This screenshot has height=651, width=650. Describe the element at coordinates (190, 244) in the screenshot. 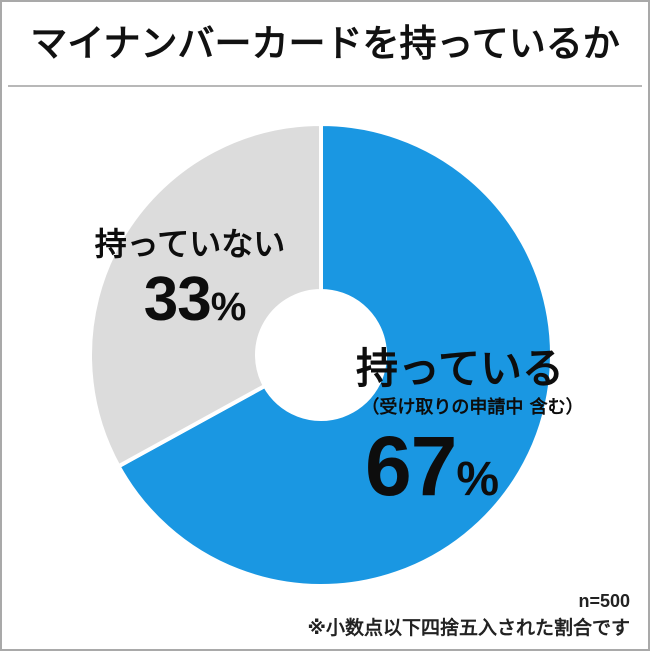

I see `slice-label-no-card: 持っていない` at that location.